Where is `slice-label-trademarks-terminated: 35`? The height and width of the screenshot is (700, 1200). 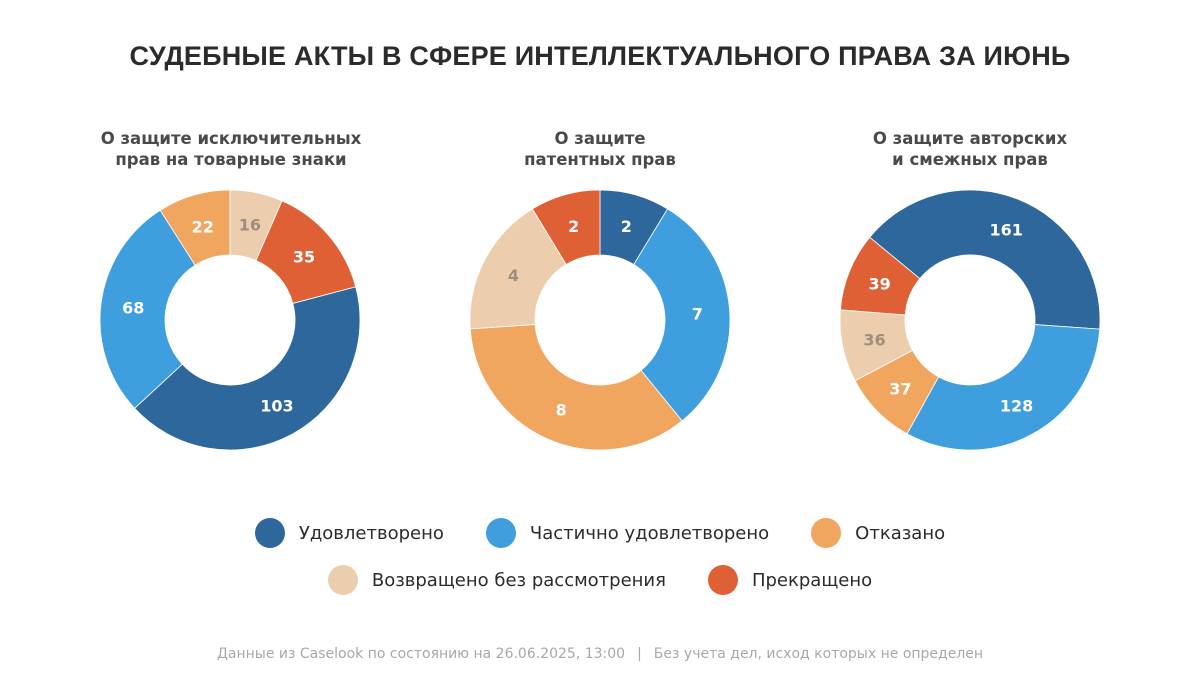 slice-label-trademarks-terminated: 35 is located at coordinates (304, 257).